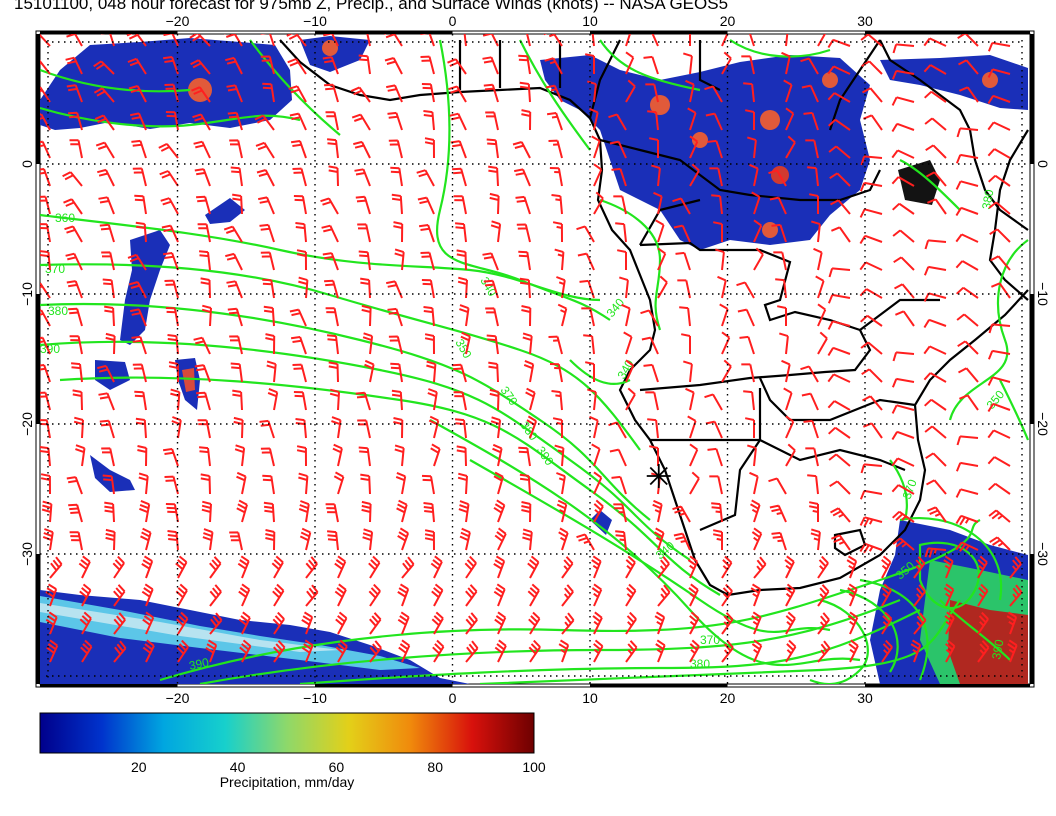 This screenshot has height=816, width=1056. Describe the element at coordinates (315, 698) in the screenshot. I see `lon-tick-label-bottom: −10` at that location.